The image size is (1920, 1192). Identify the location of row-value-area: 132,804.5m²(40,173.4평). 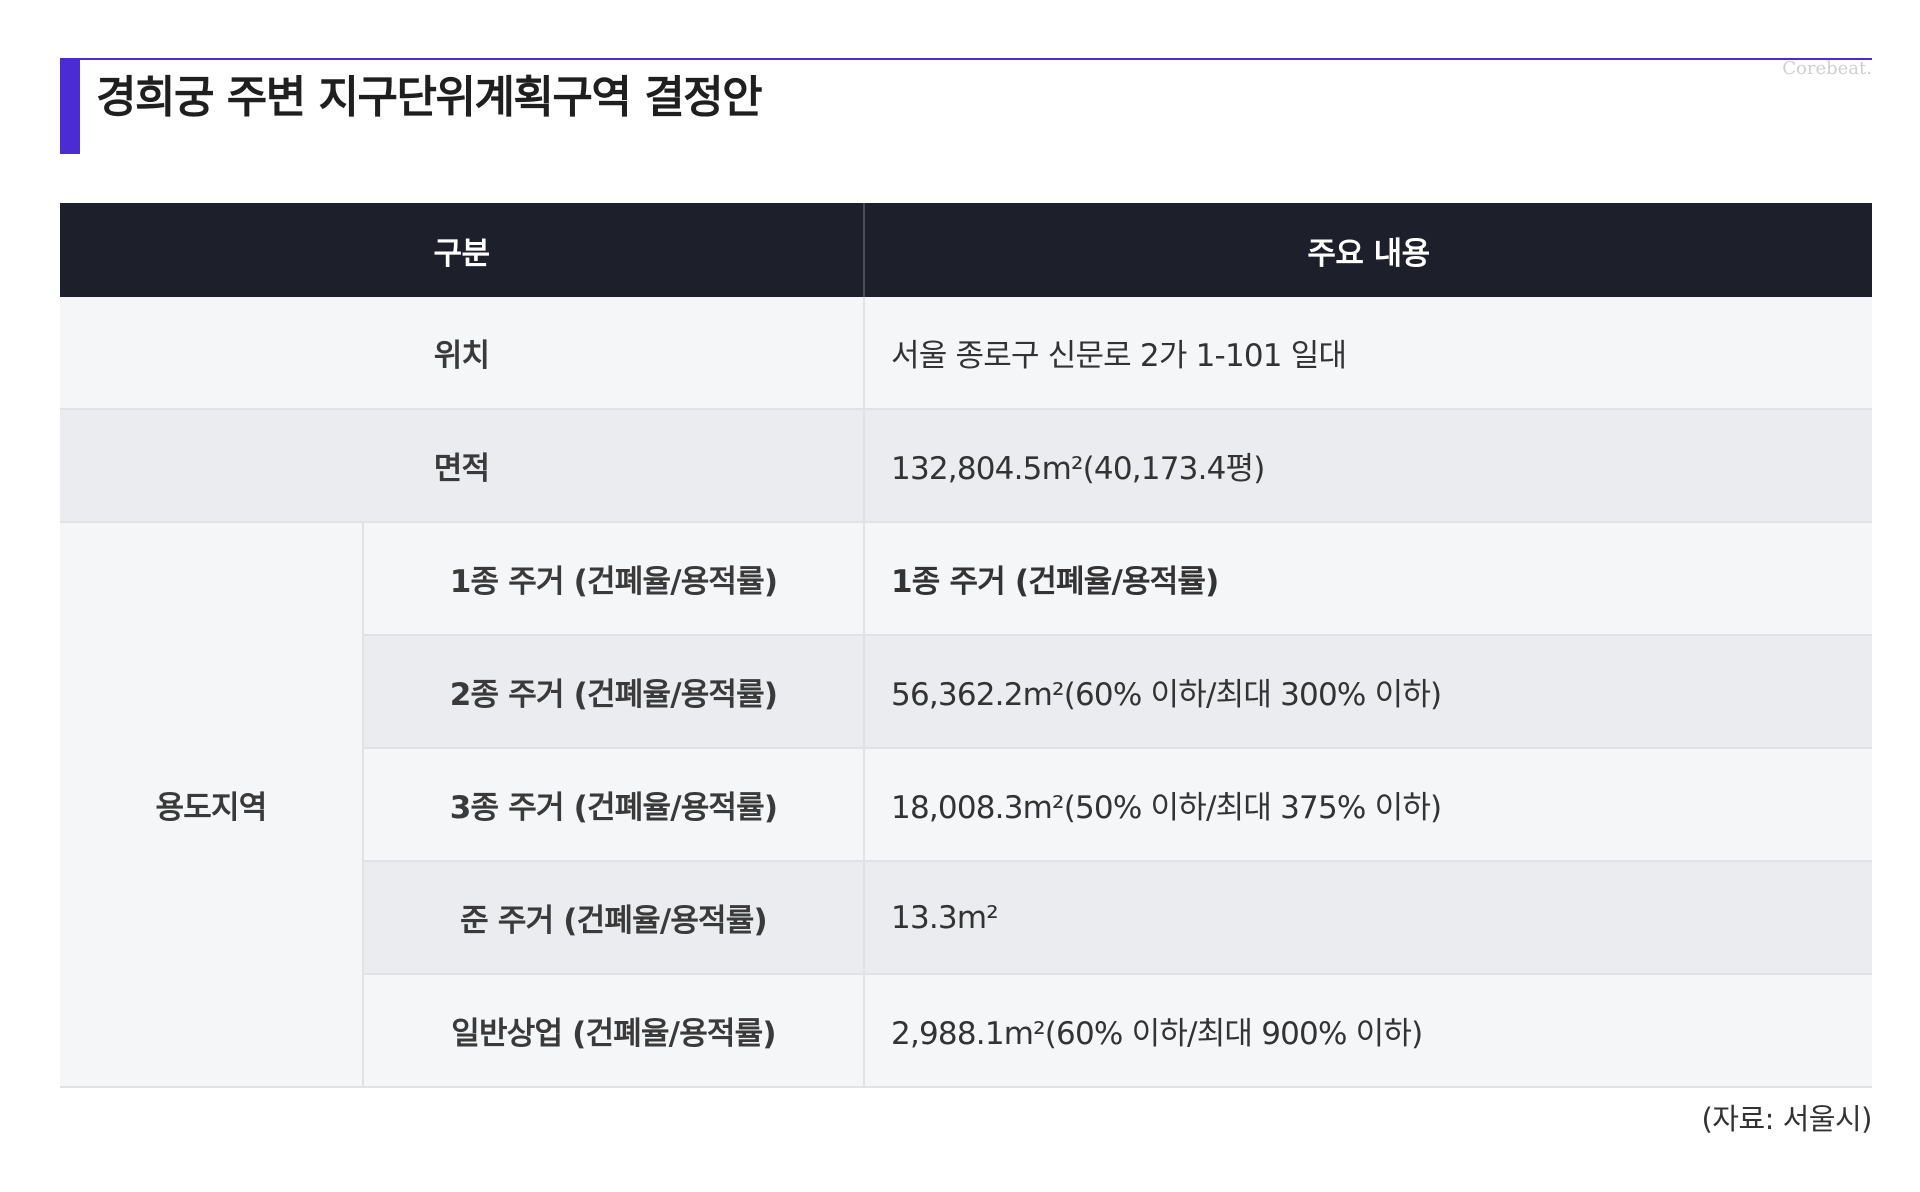
(1368, 466).